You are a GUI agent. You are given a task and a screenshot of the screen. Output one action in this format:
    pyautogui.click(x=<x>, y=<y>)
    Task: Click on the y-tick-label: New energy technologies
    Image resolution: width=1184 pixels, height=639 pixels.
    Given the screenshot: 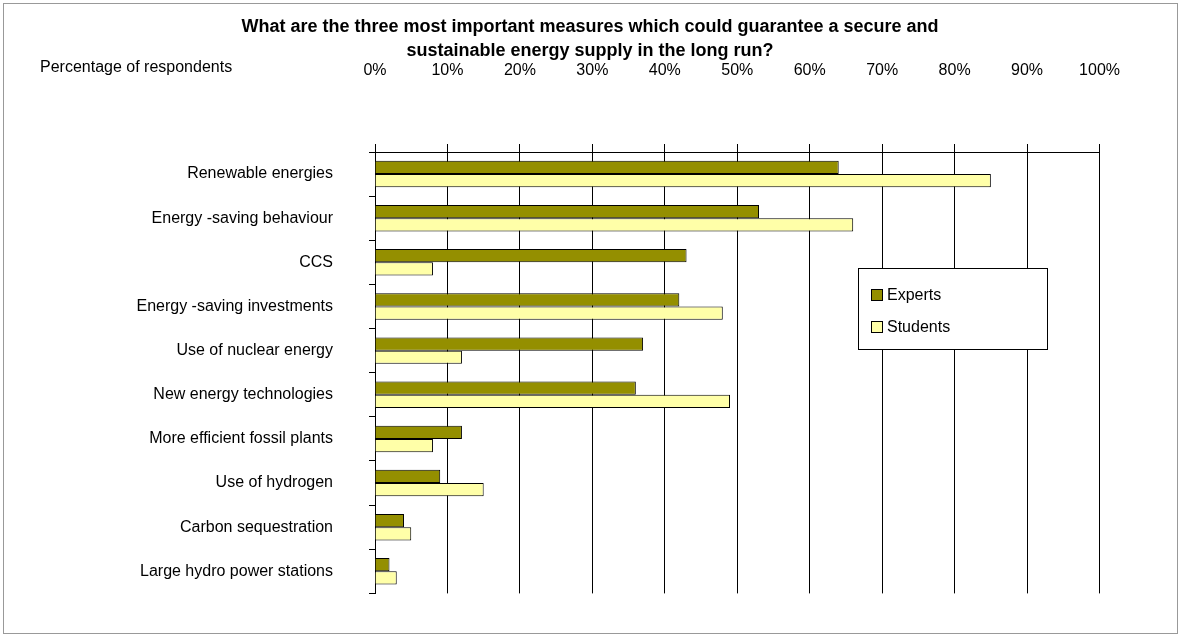 What is the action you would take?
    pyautogui.click(x=243, y=394)
    